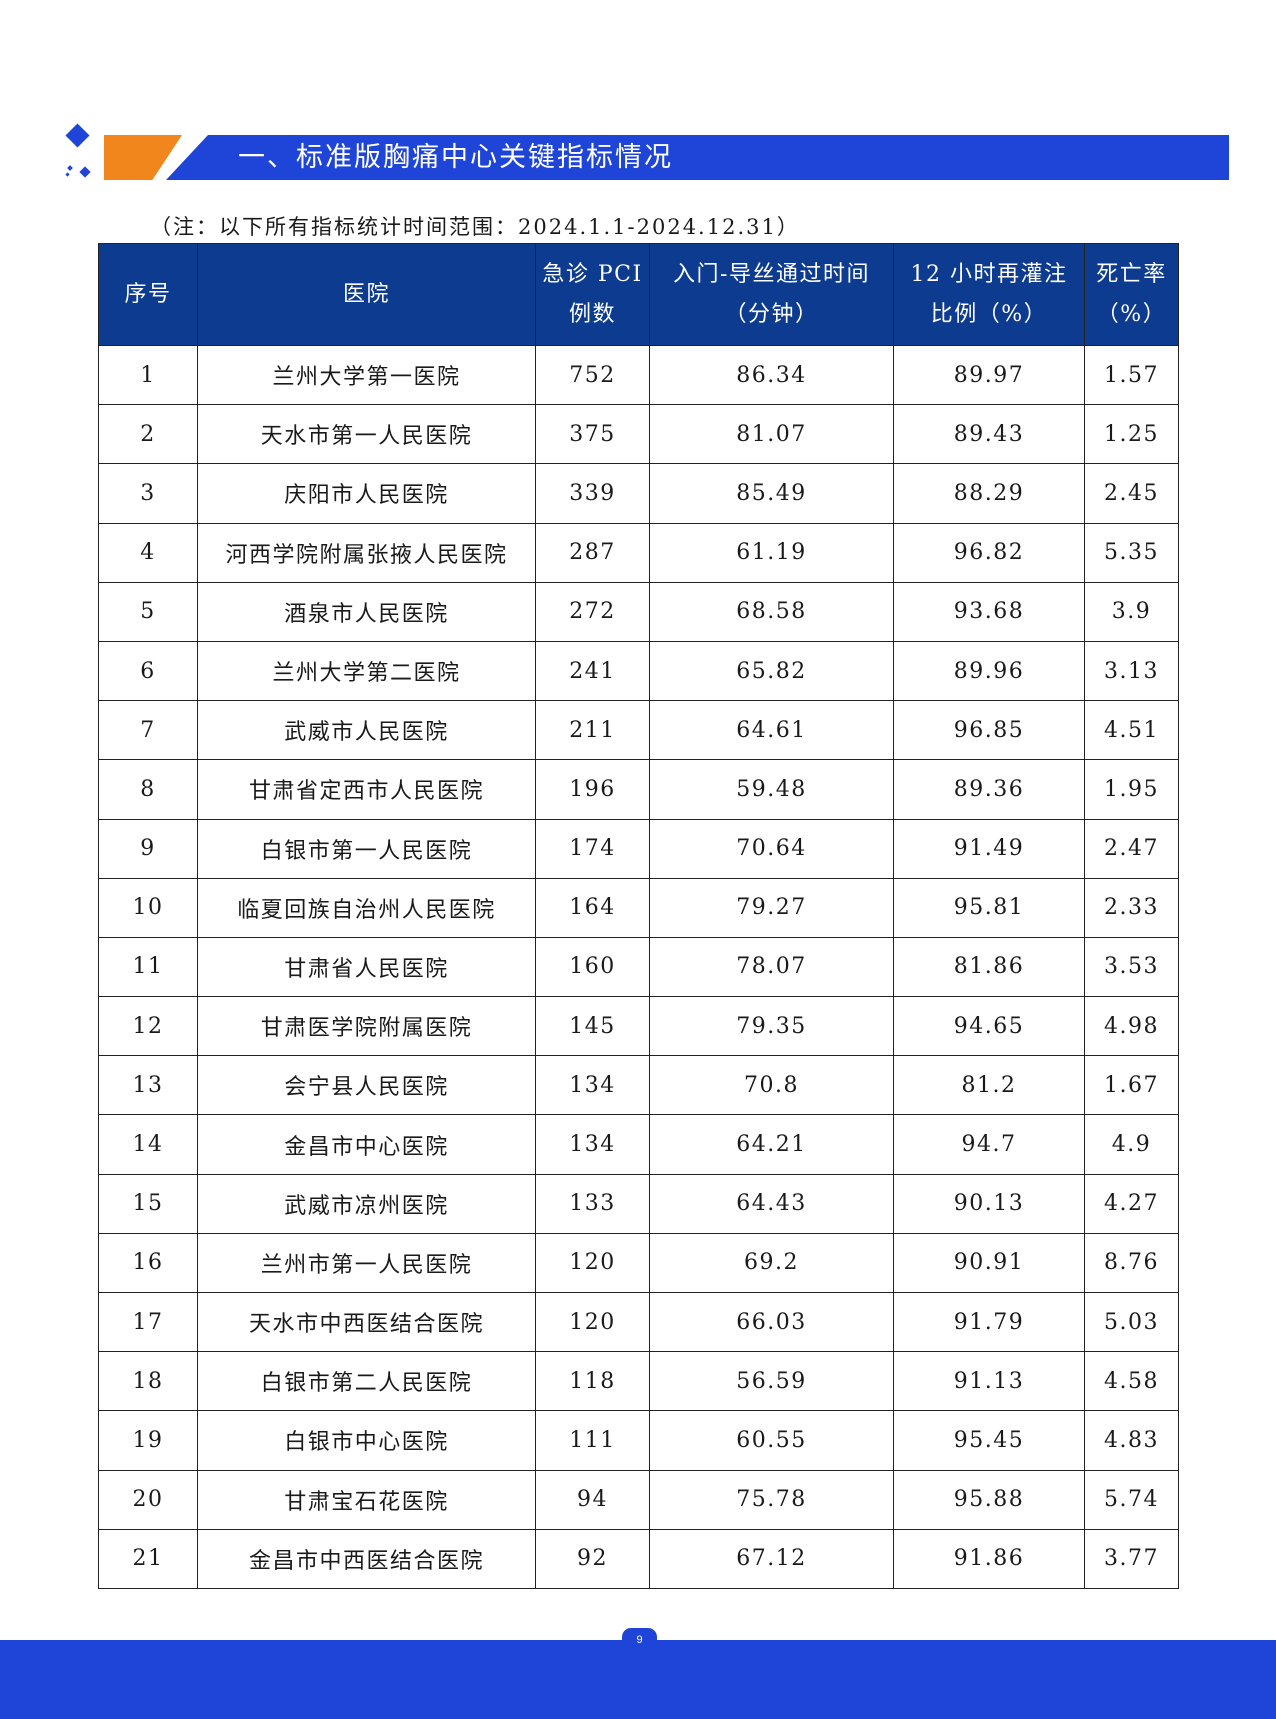 The image size is (1276, 1719). Describe the element at coordinates (771, 552) in the screenshot. I see `cell-door-to-wire-time: 61.19` at that location.